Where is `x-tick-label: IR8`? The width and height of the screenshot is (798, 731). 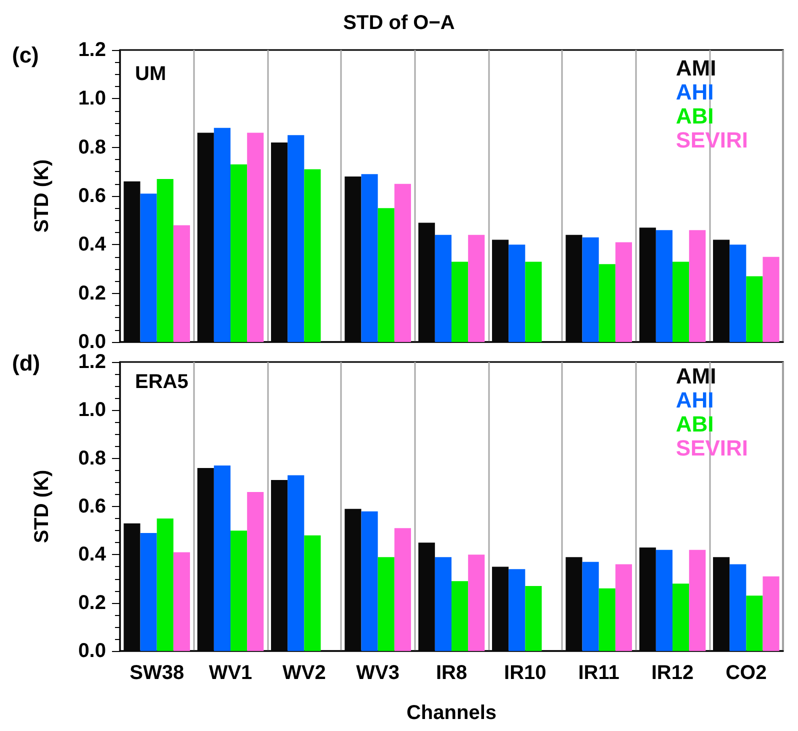
x-tick-label: IR8 is located at coordinates (452, 673).